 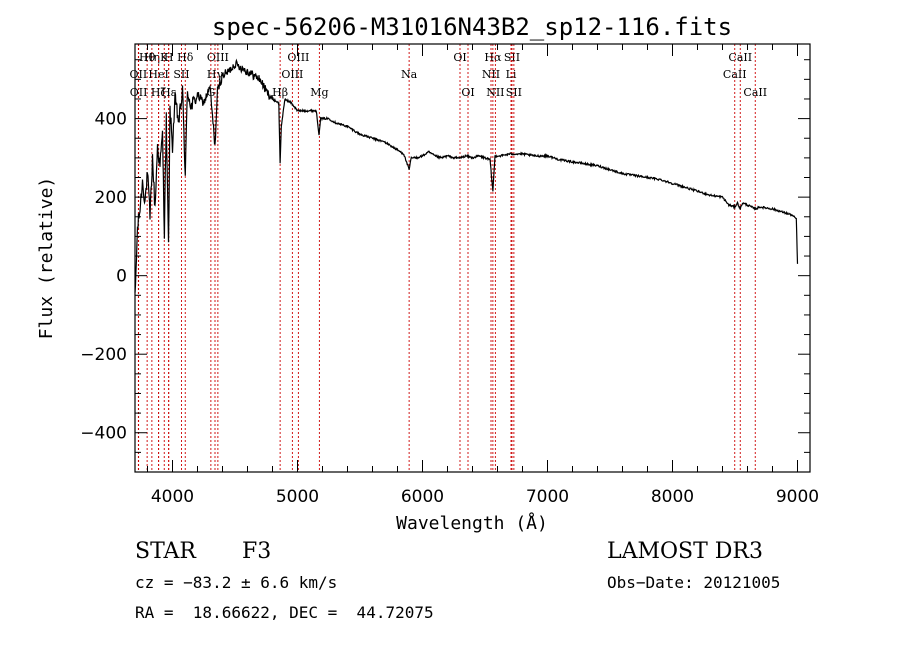 I want to click on survey-name: LAMOST DR3, so click(x=685, y=551).